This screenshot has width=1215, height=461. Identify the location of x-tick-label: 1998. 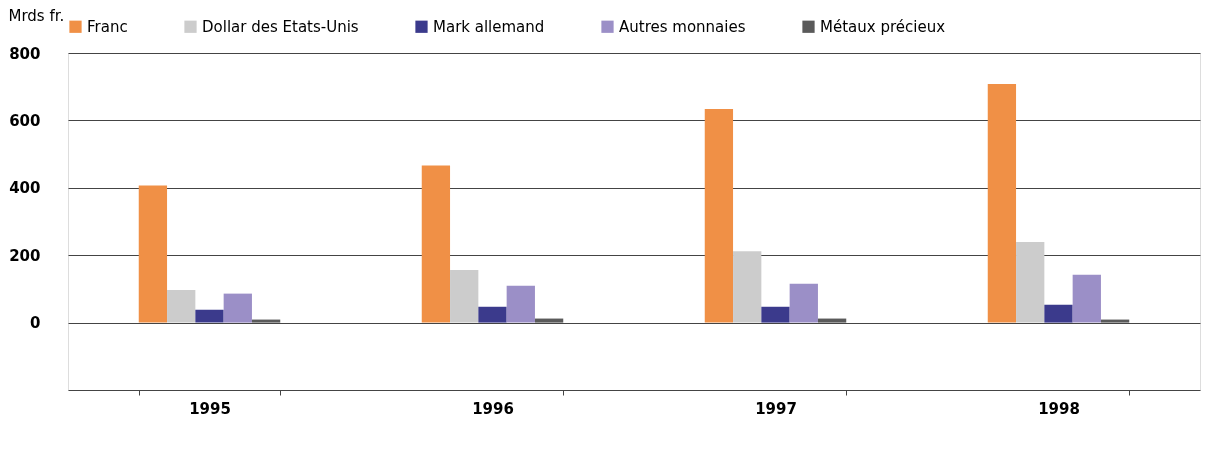
(1059, 408).